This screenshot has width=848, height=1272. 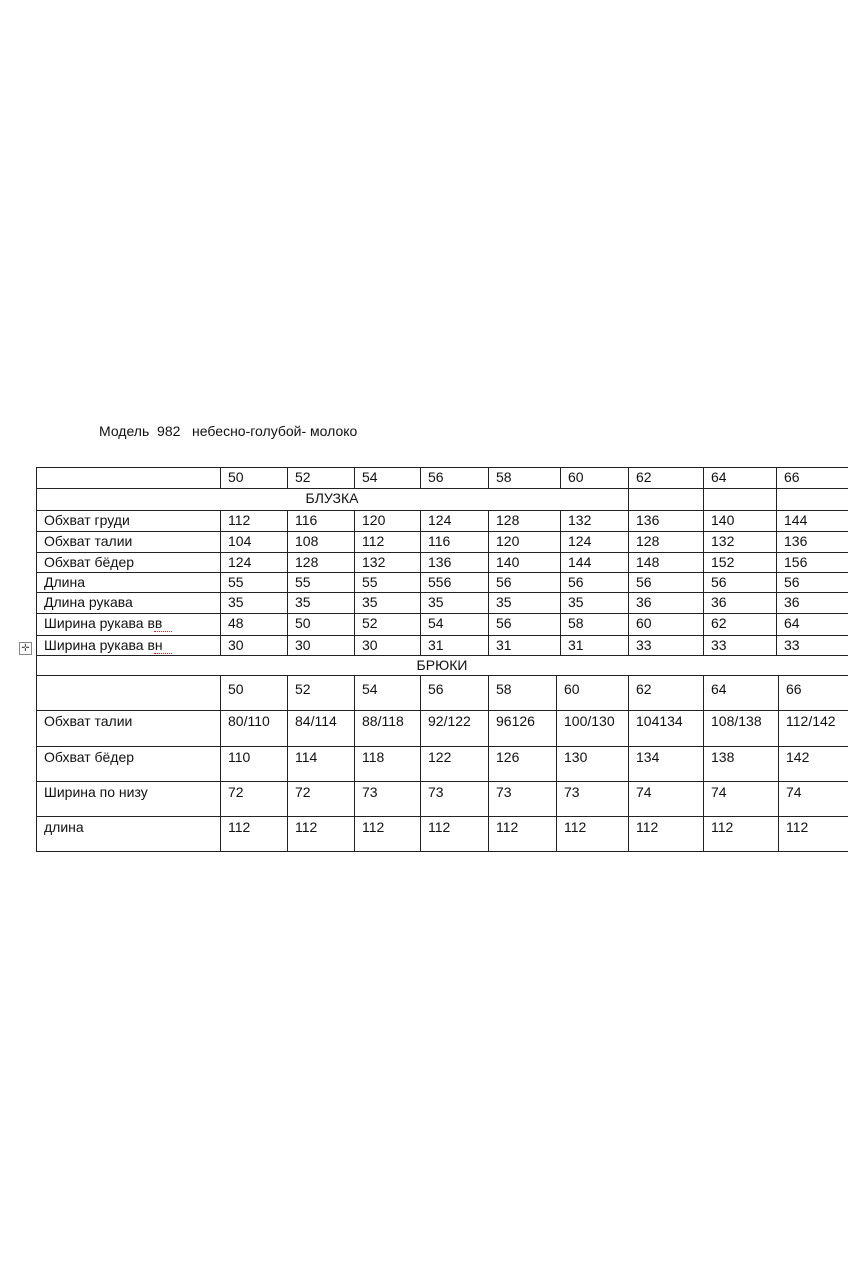 I want to click on row-label: Обхват бёдер, so click(x=89, y=757).